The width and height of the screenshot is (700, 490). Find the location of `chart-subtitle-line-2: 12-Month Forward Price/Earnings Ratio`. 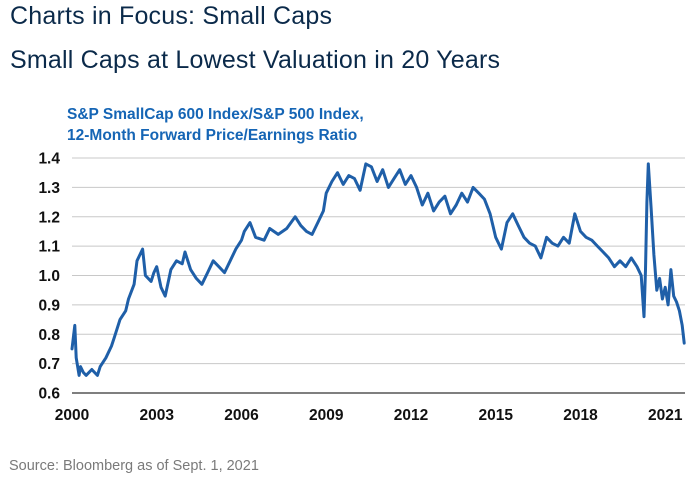

chart-subtitle-line-2: 12-Month Forward Price/Earnings Ratio is located at coordinates (212, 135).